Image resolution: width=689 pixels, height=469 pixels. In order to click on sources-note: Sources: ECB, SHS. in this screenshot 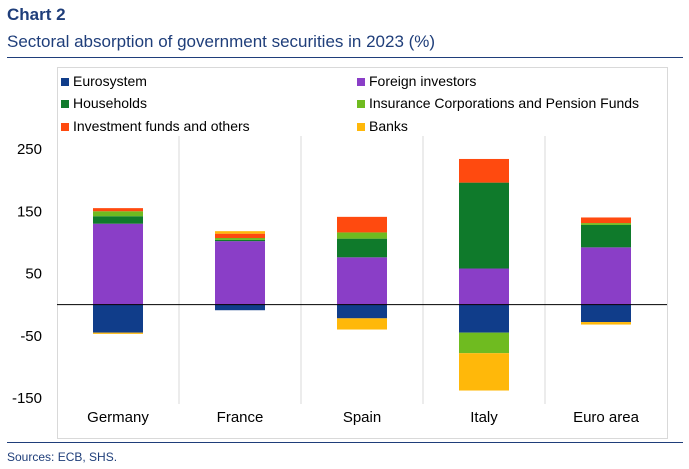, I will do `click(62, 457)`.